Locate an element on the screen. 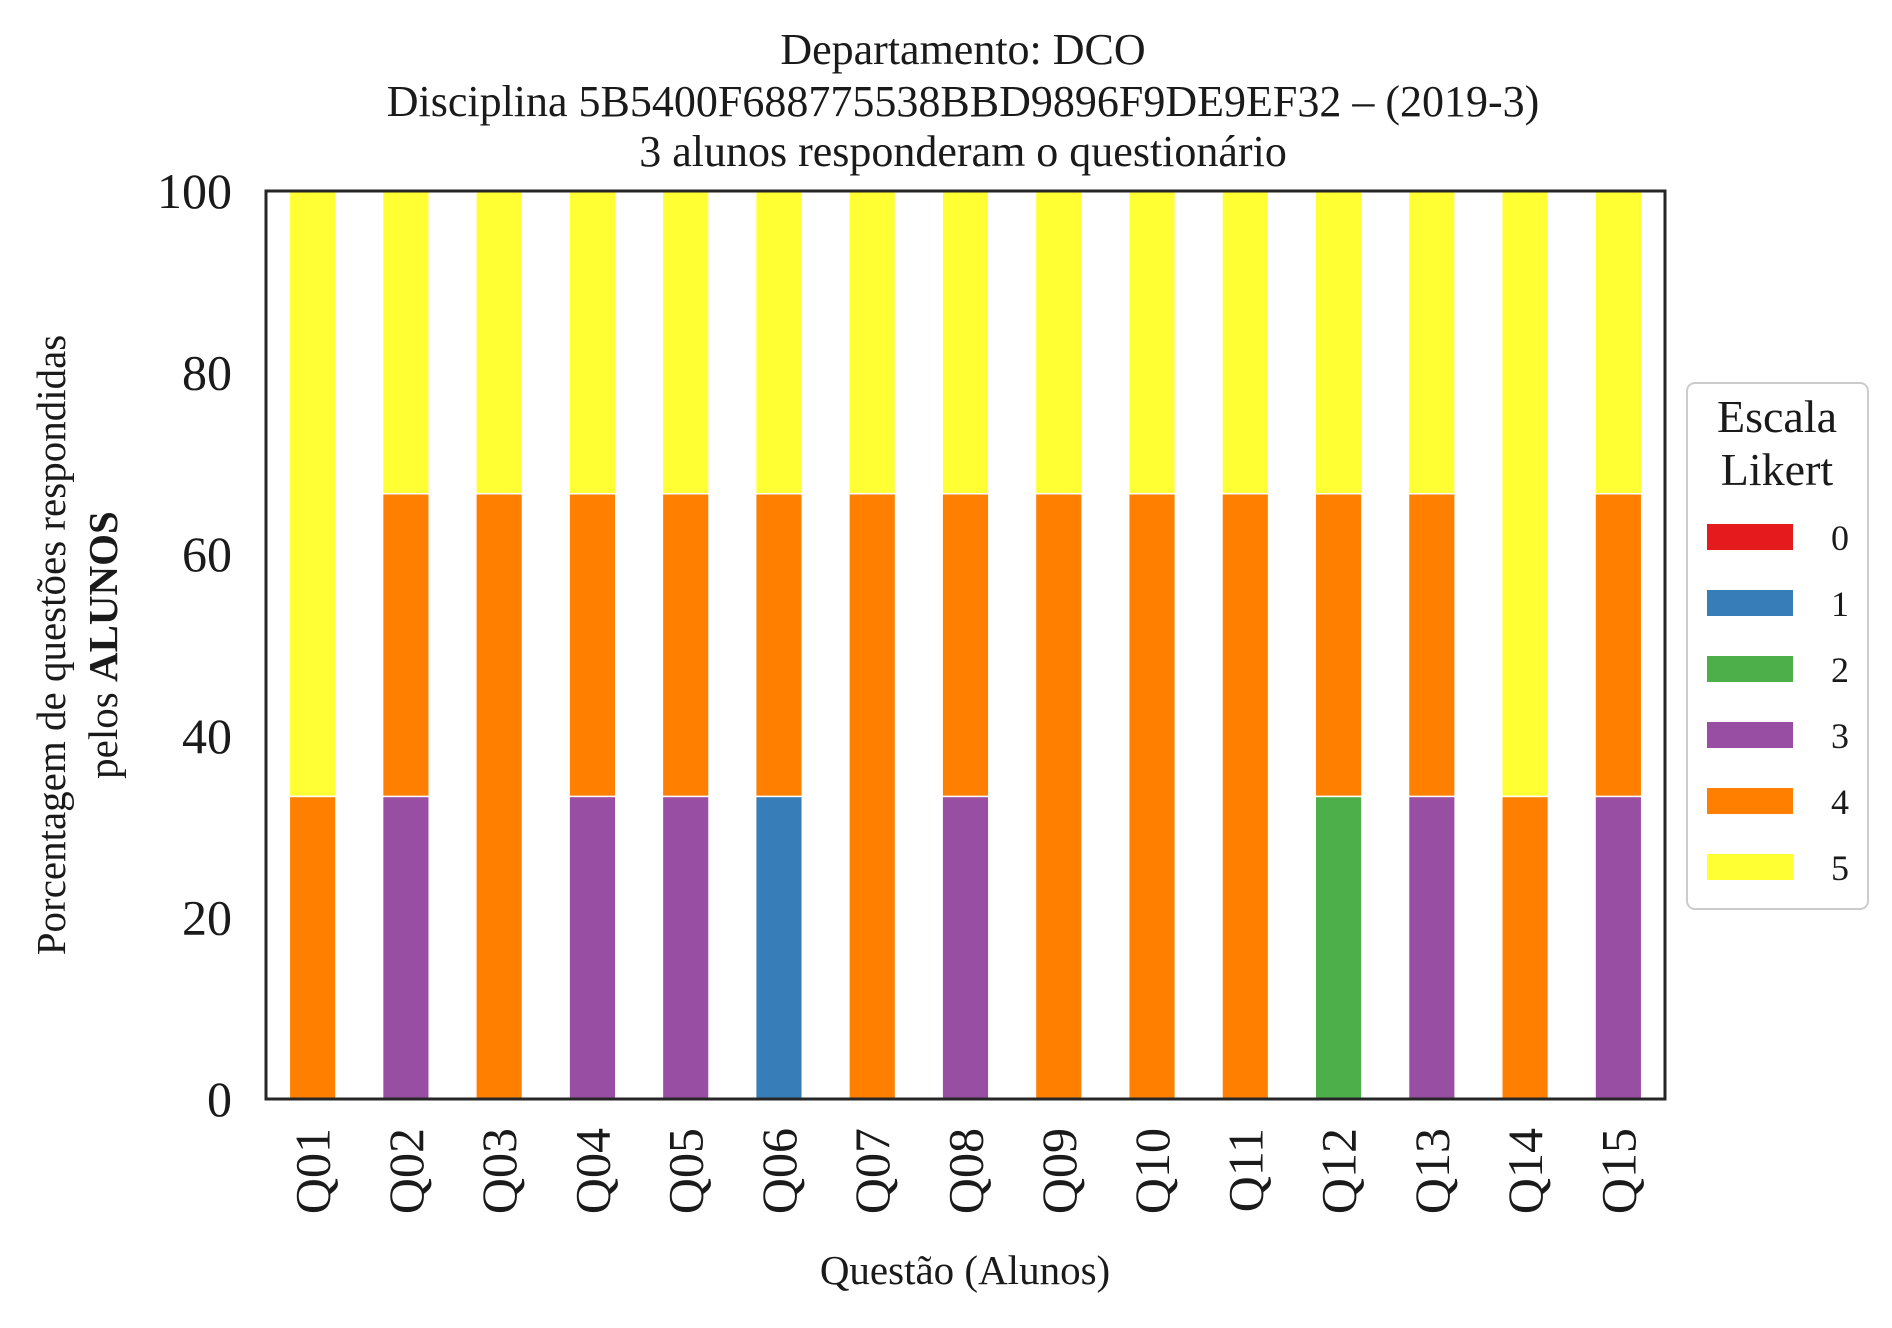  x-tick-label-q08: Q08 is located at coordinates (966, 1171).